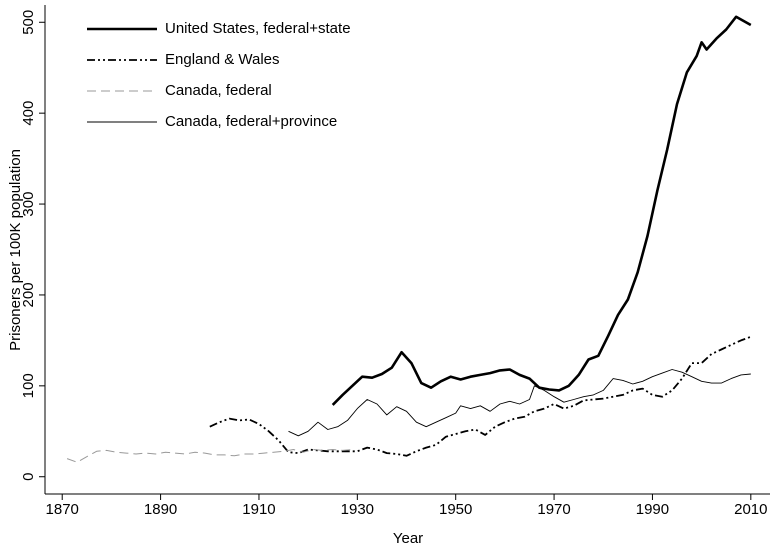  Describe the element at coordinates (62, 509) in the screenshot. I see `x-tick-label: 1870` at that location.